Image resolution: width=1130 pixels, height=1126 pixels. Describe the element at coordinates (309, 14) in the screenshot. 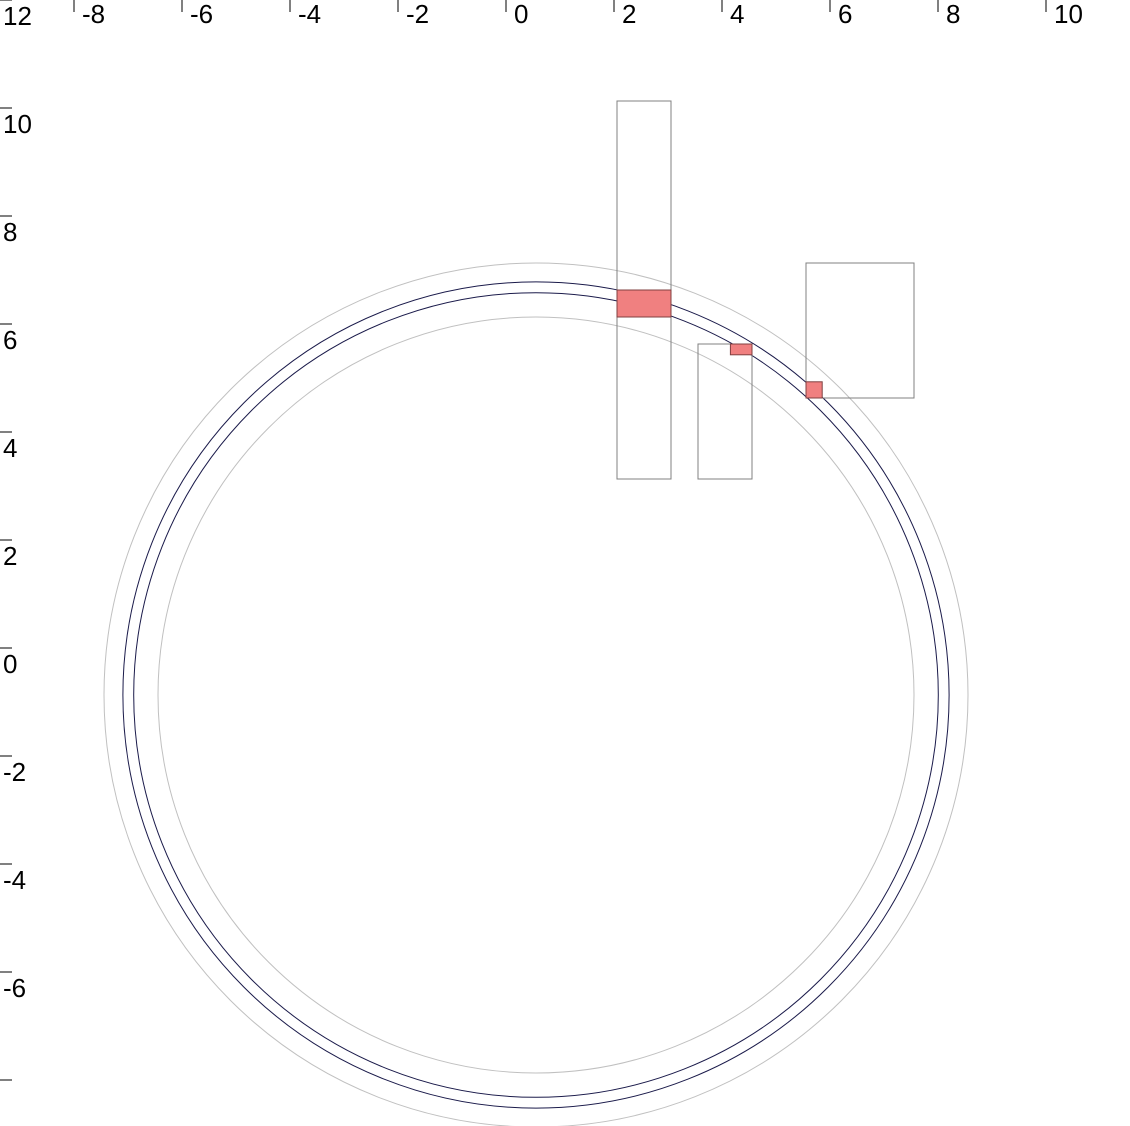

I see `x-tick-label: -4` at that location.